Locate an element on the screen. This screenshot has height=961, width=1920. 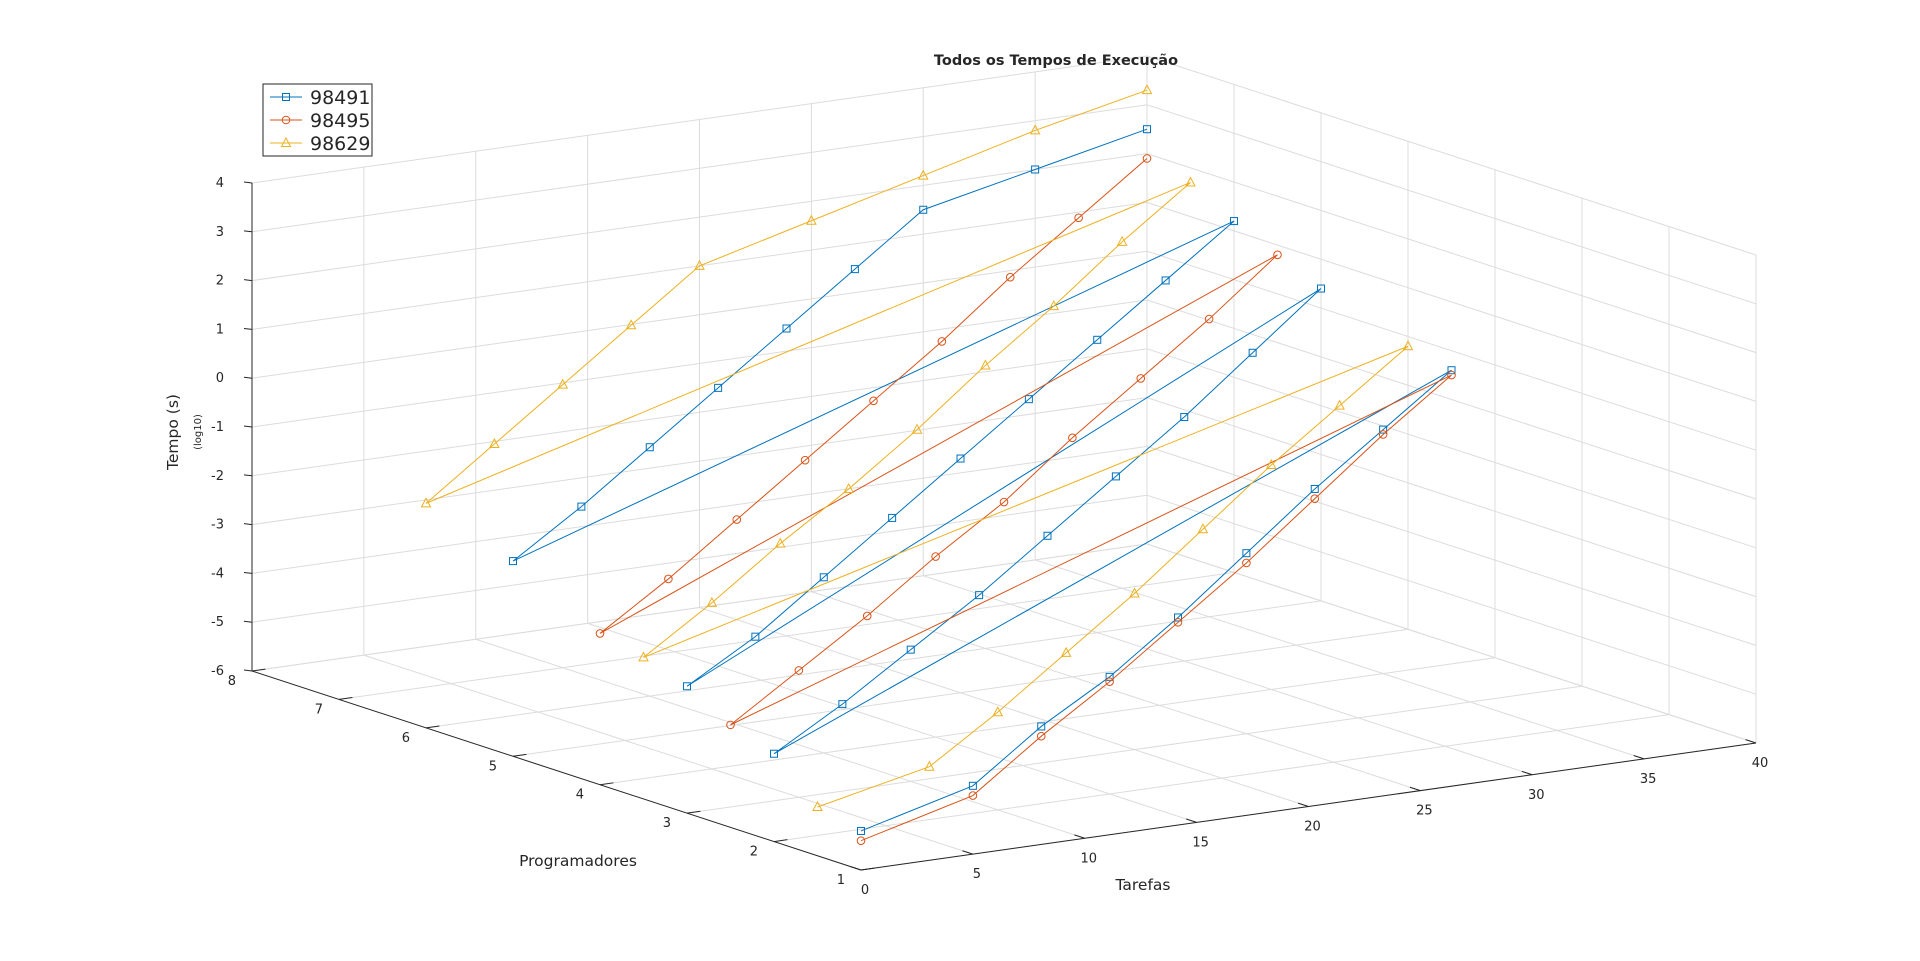
z-tick-label: -2 is located at coordinates (217, 476).